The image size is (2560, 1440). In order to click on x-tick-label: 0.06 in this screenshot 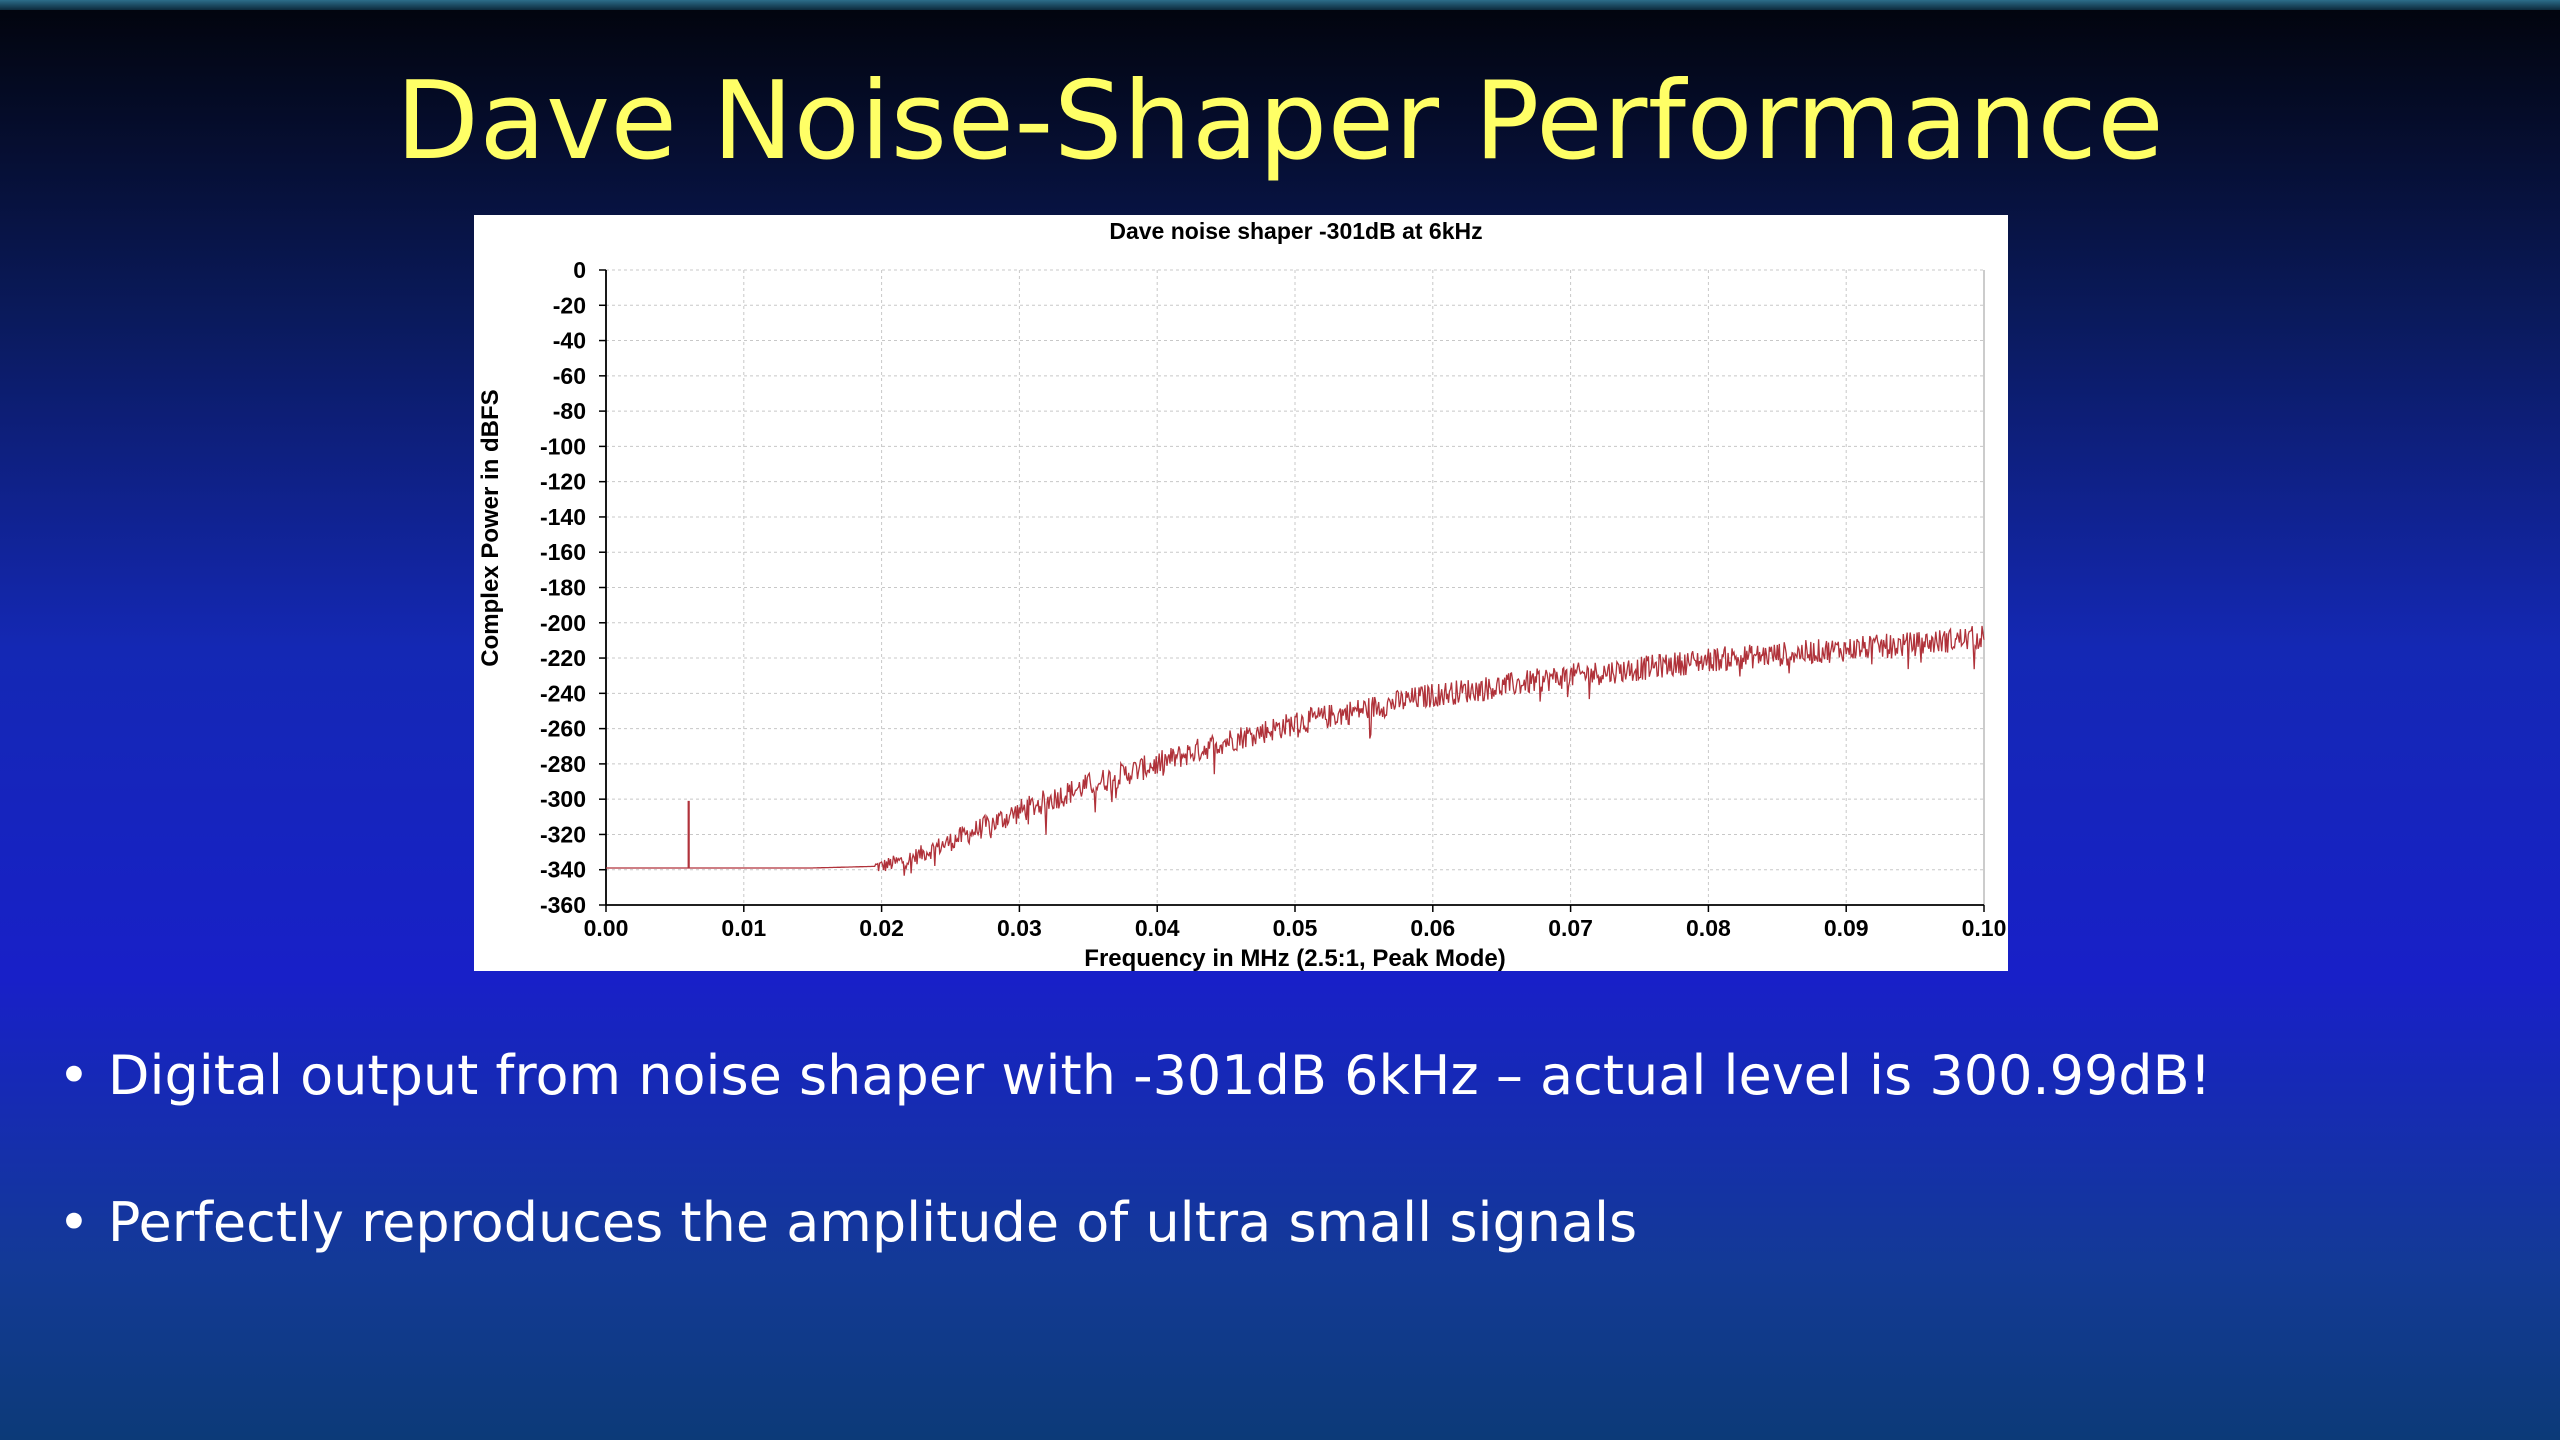, I will do `click(1432, 928)`.